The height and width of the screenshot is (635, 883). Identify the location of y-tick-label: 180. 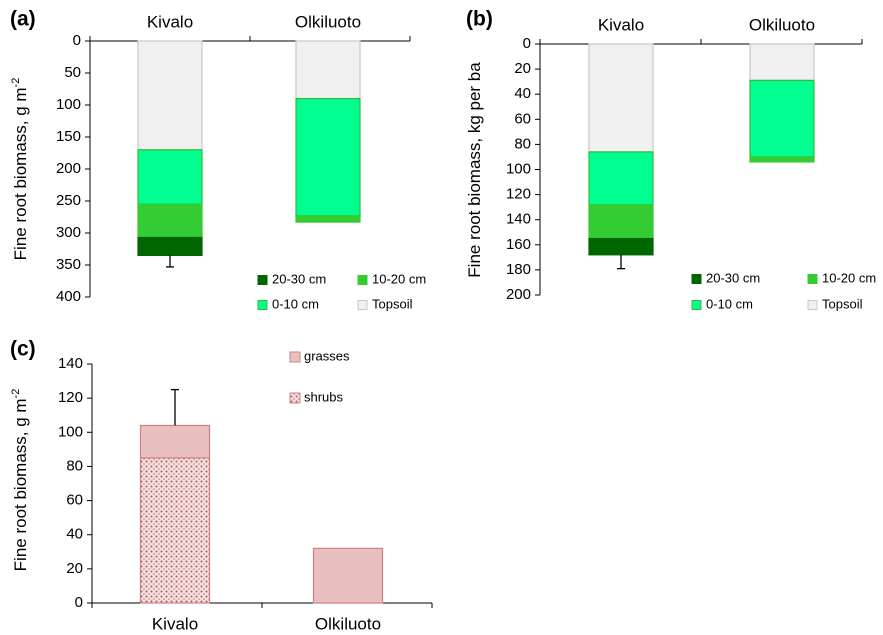
(518, 269).